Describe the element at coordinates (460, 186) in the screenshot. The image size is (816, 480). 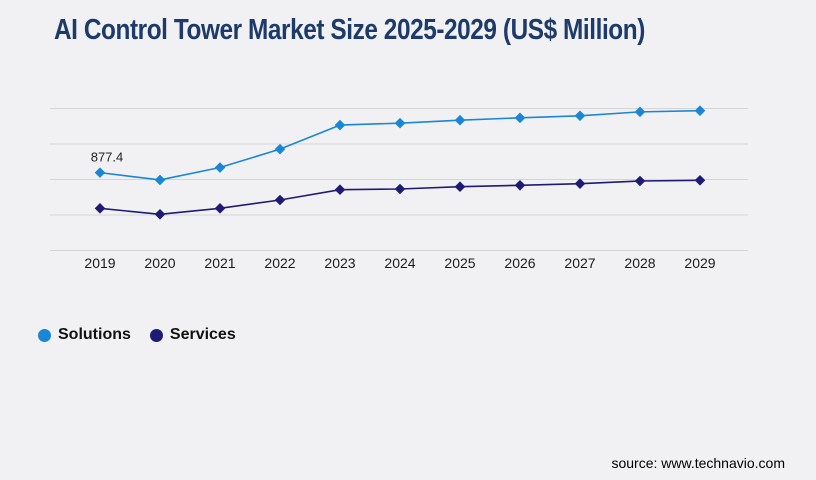
I see `data-point-services-2025` at that location.